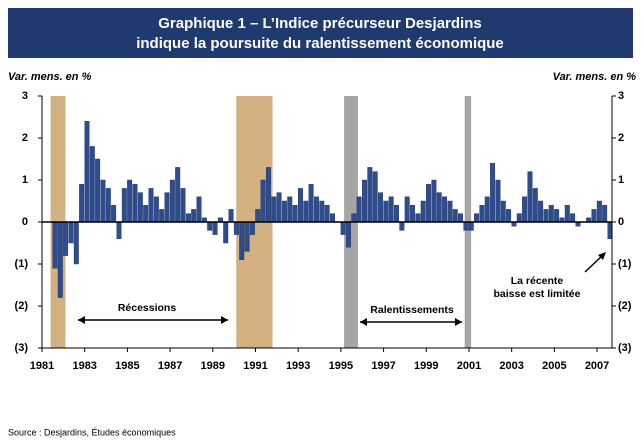 Image resolution: width=641 pixels, height=446 pixels. What do you see at coordinates (298, 366) in the screenshot?
I see `x-tick-label: 1993` at bounding box center [298, 366].